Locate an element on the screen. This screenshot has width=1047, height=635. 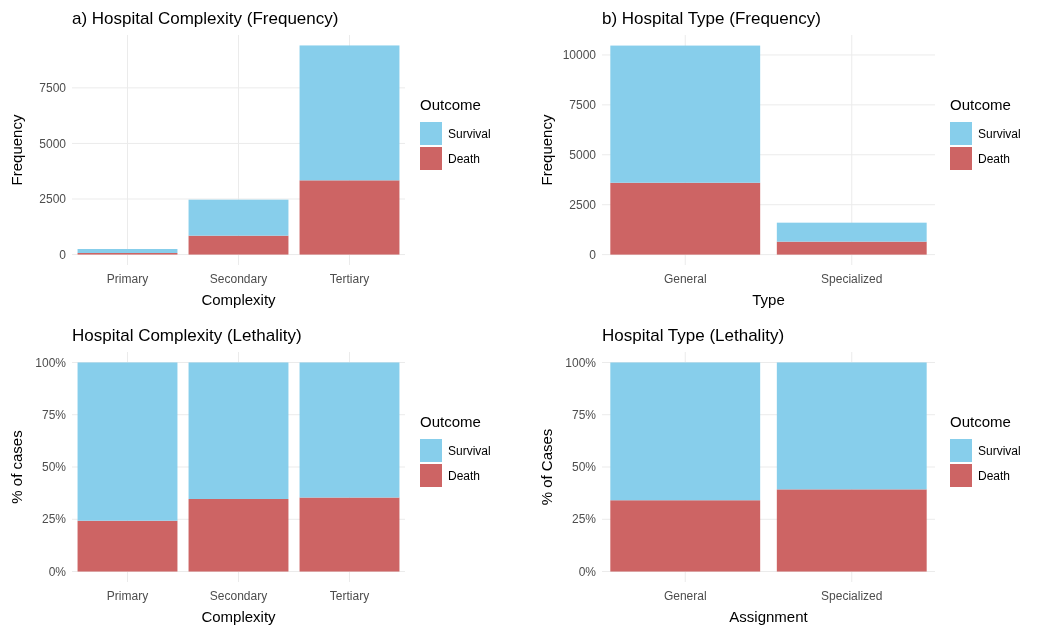
y-axis-title: % of cases is located at coordinates (16, 467).